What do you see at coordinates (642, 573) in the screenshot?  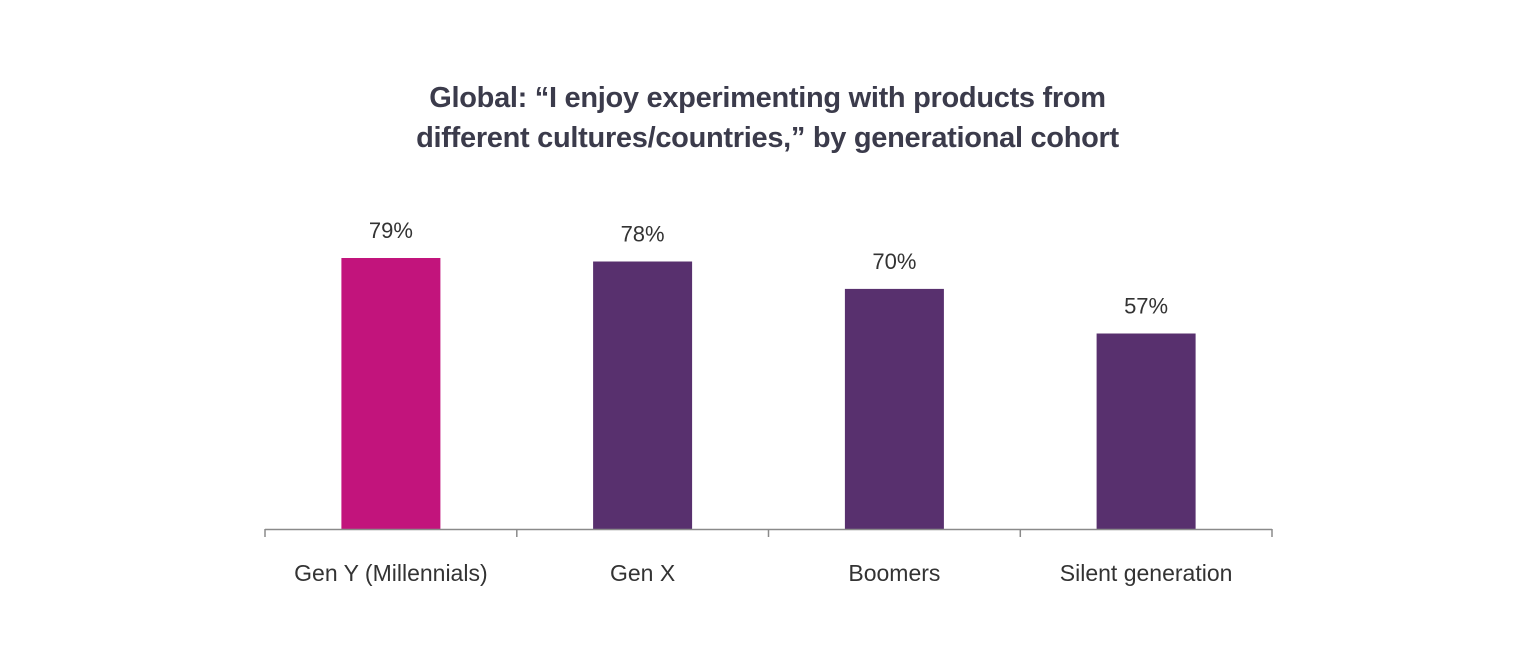 I see `x-tick-label-2: Gen X` at bounding box center [642, 573].